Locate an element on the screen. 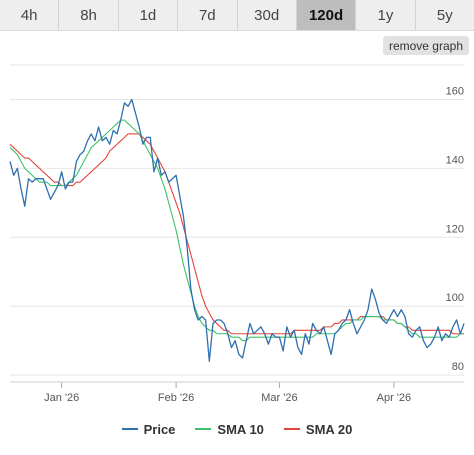 This screenshot has width=474, height=455. tab-7d: 7d is located at coordinates (208, 15).